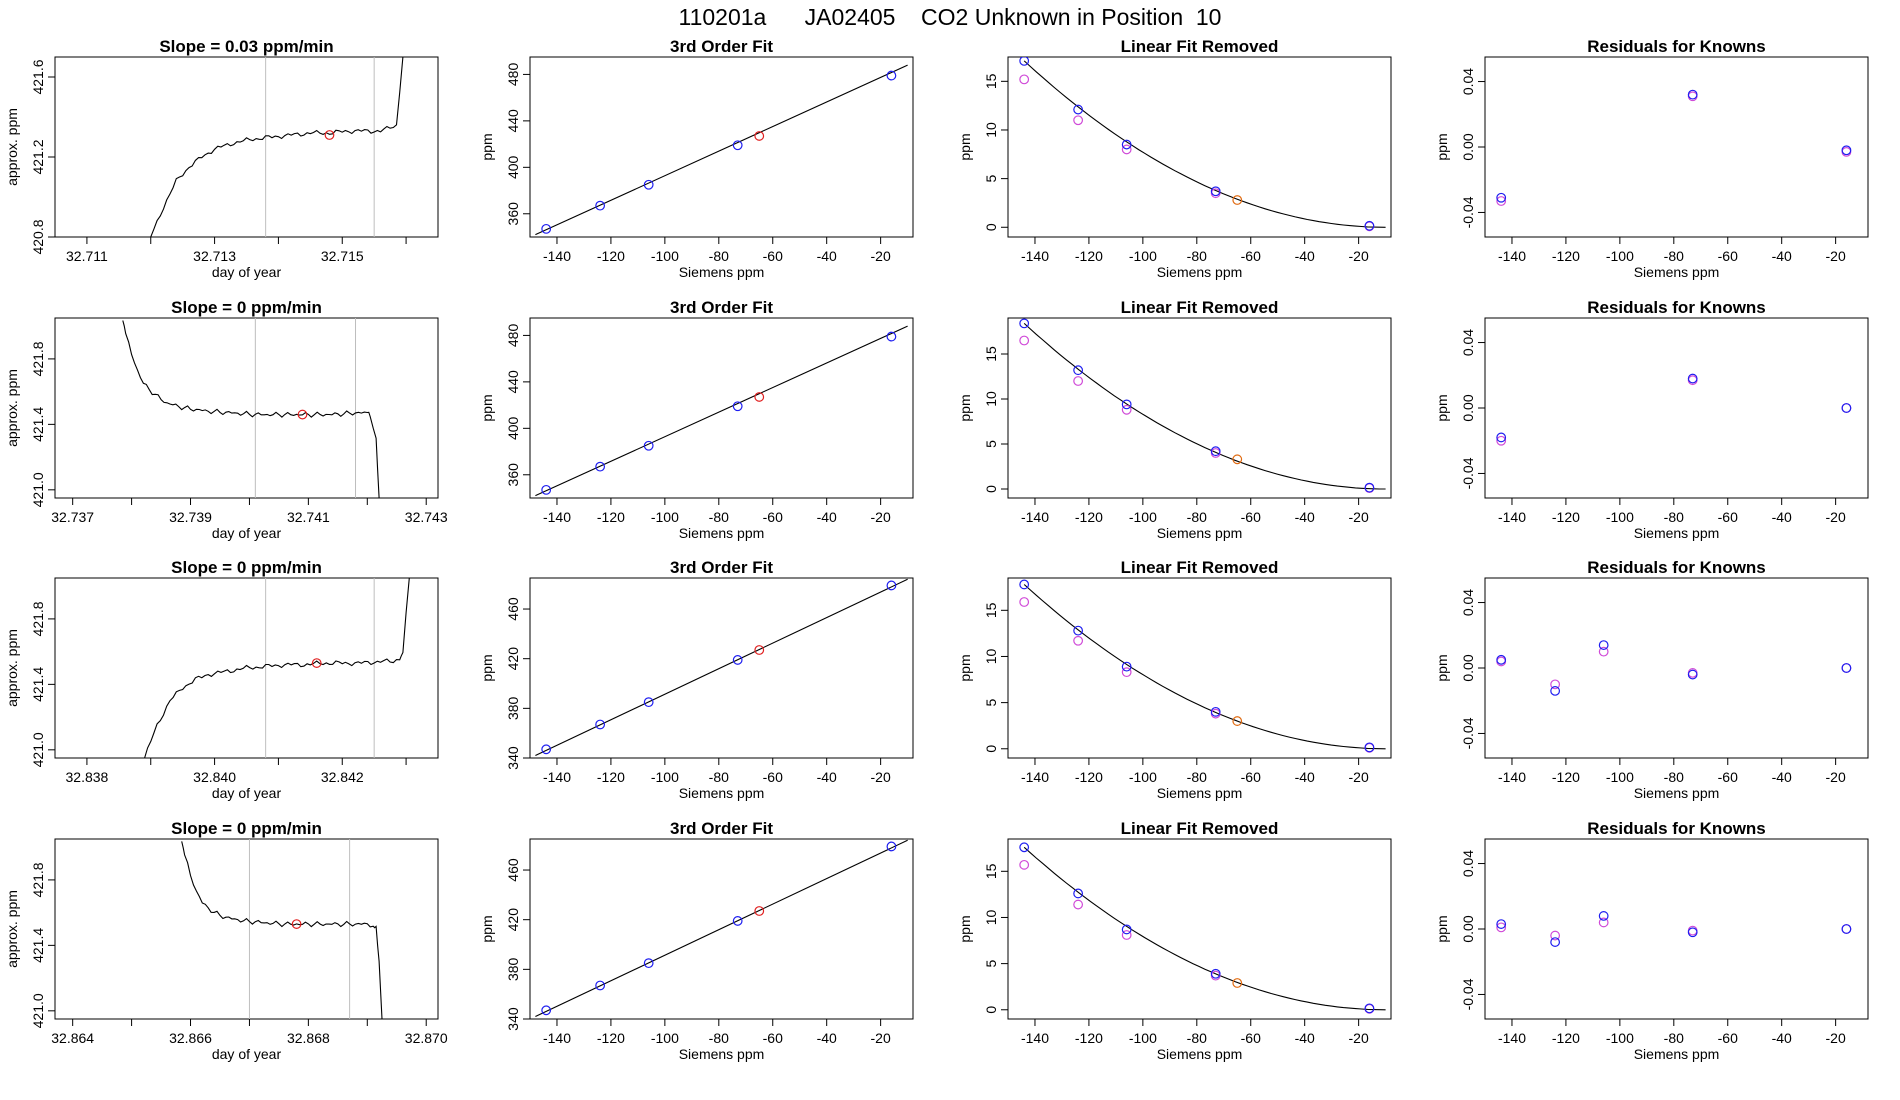 The image size is (1900, 1100). I want to click on x-tick-label: 32.870, so click(426, 1038).